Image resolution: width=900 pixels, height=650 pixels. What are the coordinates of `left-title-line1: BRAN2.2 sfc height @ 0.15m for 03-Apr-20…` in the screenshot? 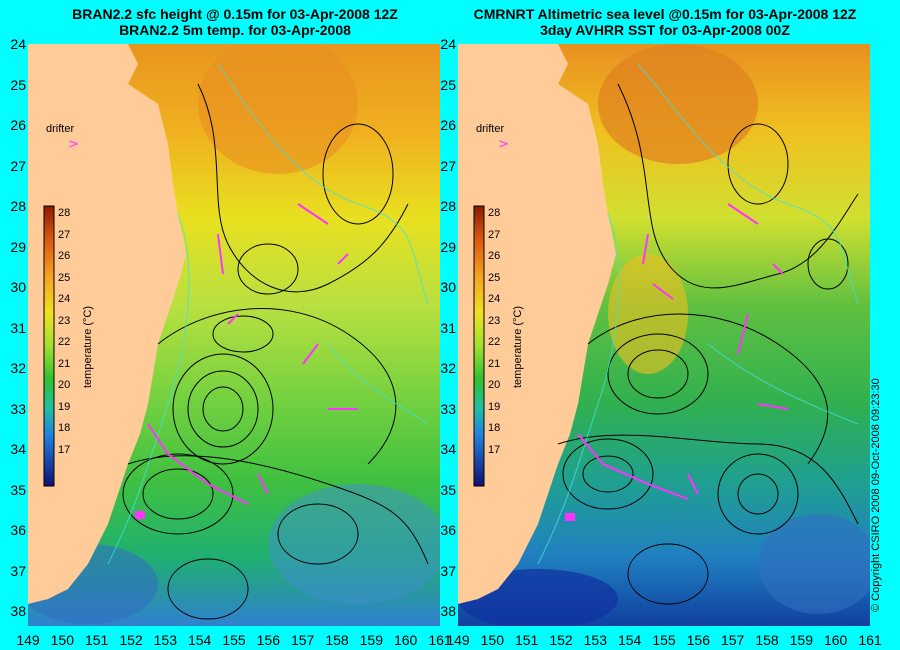 It's located at (235, 14).